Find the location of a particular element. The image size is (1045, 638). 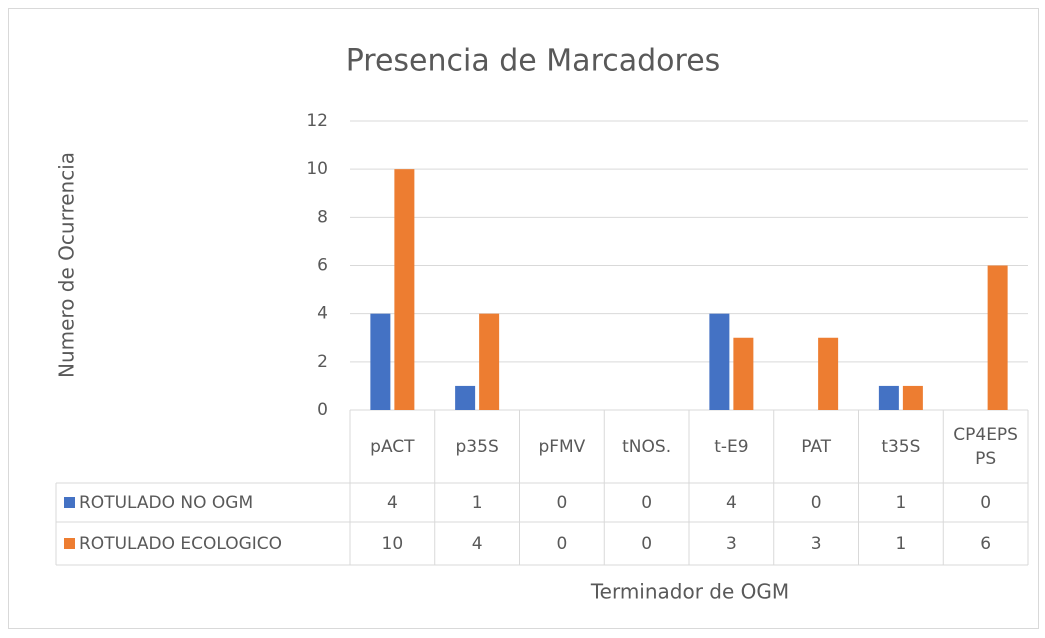

table-value: 10 is located at coordinates (392, 543).